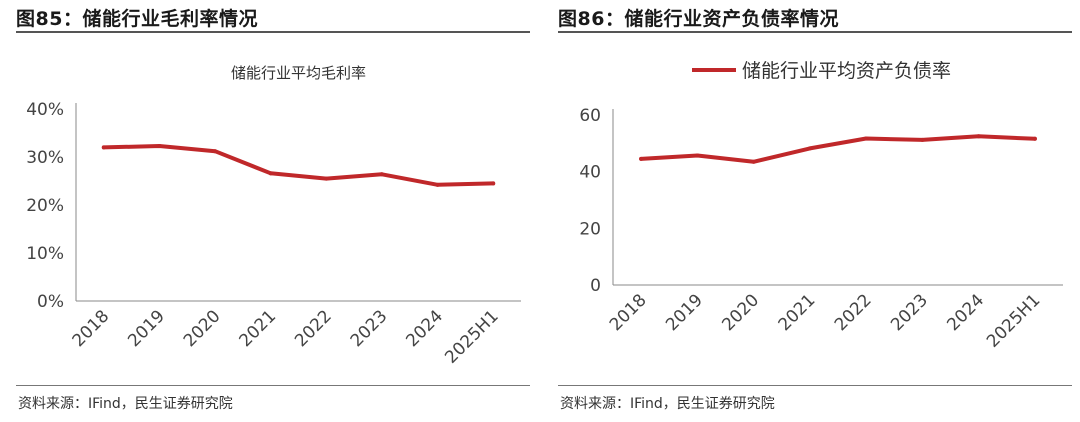 This screenshot has width=1080, height=422. Describe the element at coordinates (137, 19) in the screenshot. I see `figure-title: 图85：储能行业毛利率情况` at that location.